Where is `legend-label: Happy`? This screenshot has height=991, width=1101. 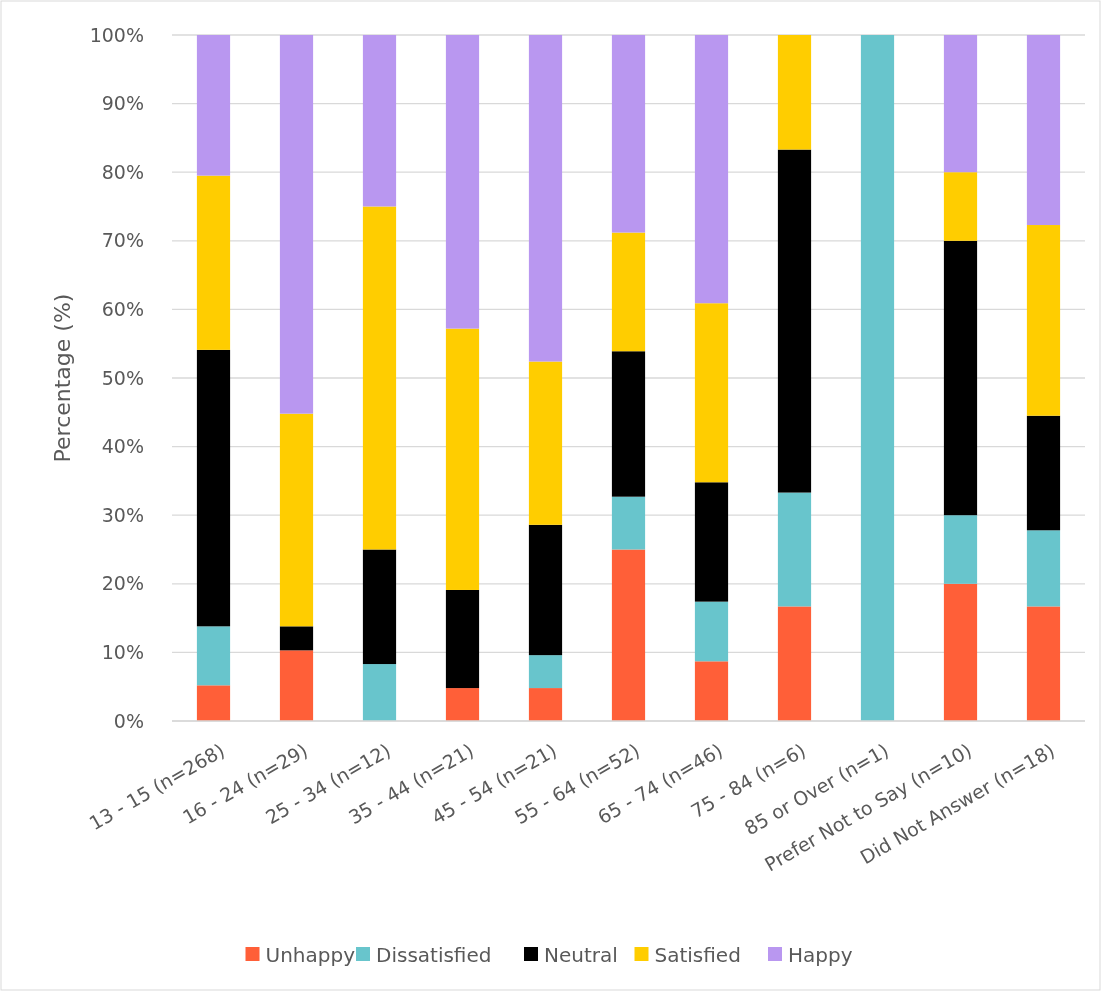
legend-label: Happy is located at coordinates (820, 955).